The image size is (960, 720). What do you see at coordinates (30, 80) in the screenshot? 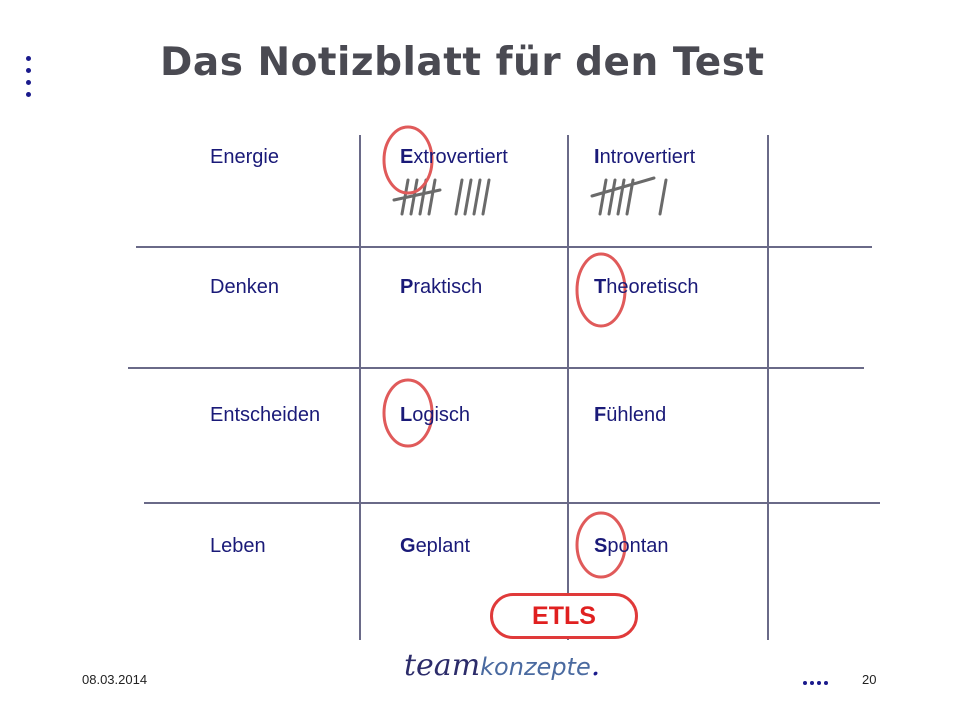
I see `decorative-dots-vertical` at bounding box center [30, 80].